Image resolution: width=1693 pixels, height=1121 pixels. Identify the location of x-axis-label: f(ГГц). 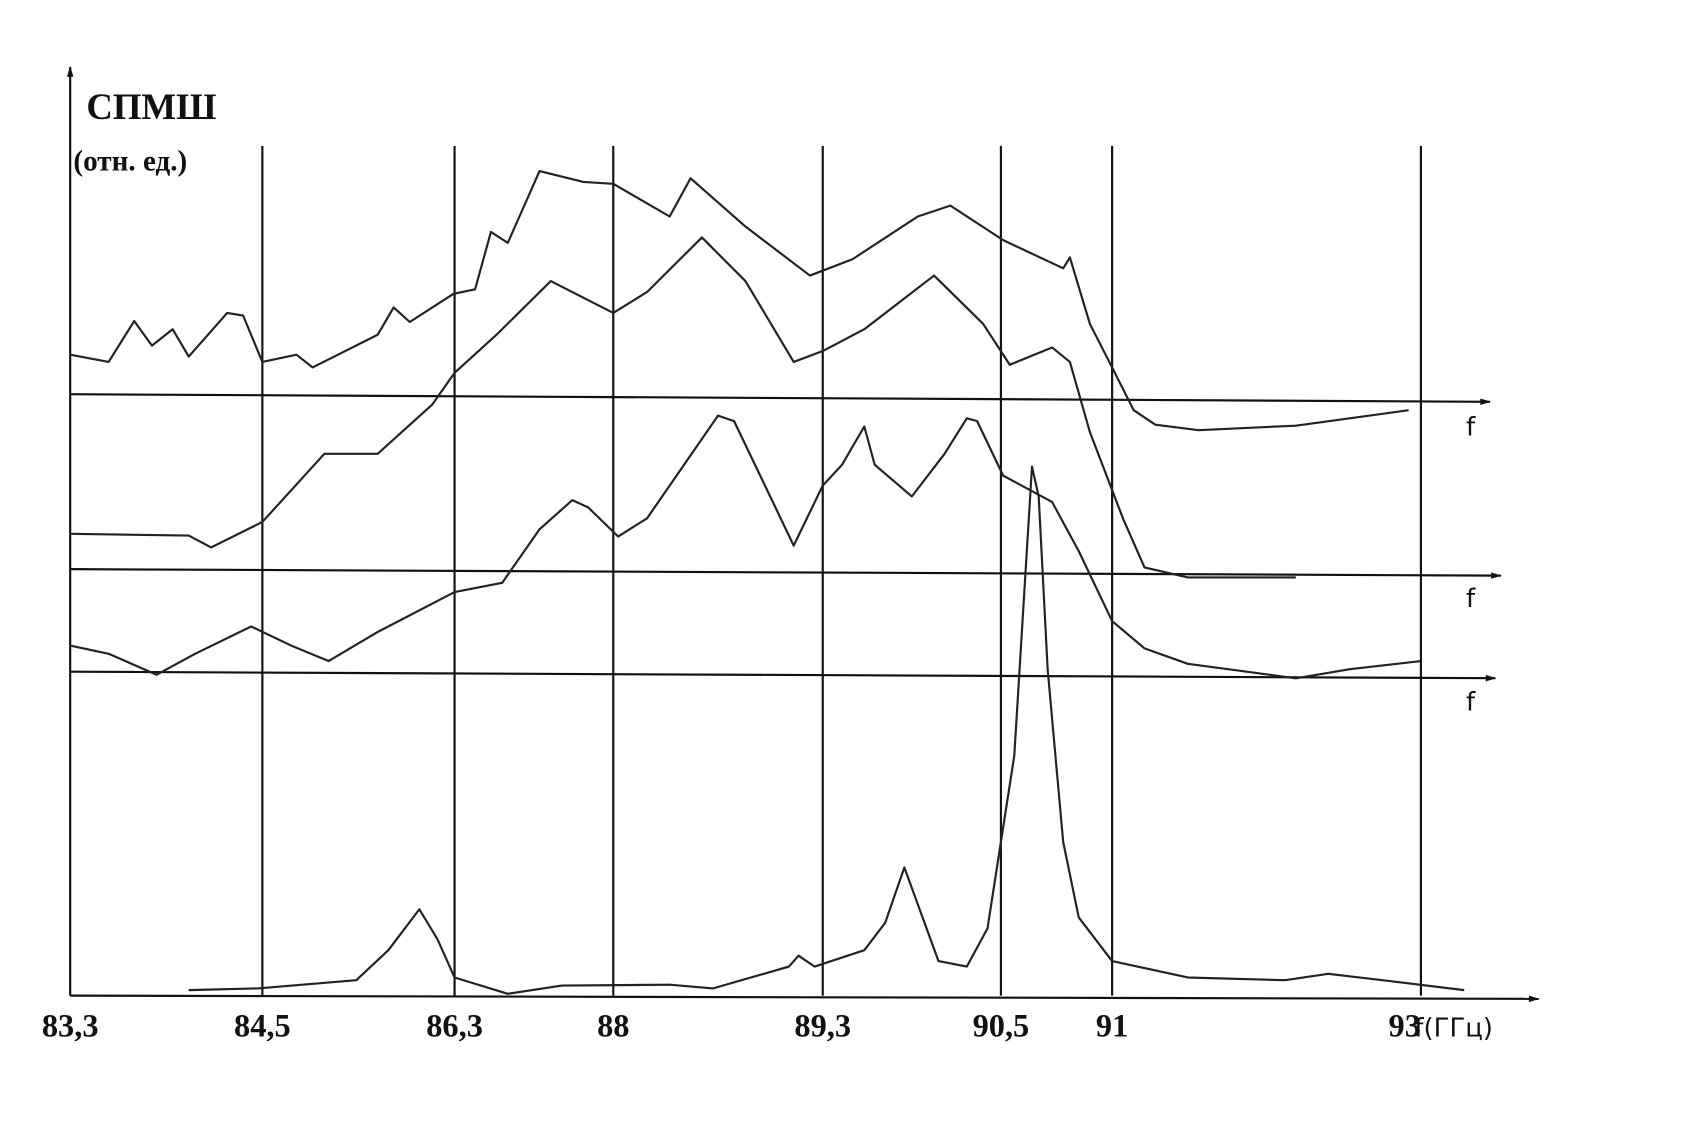
(1453, 1029).